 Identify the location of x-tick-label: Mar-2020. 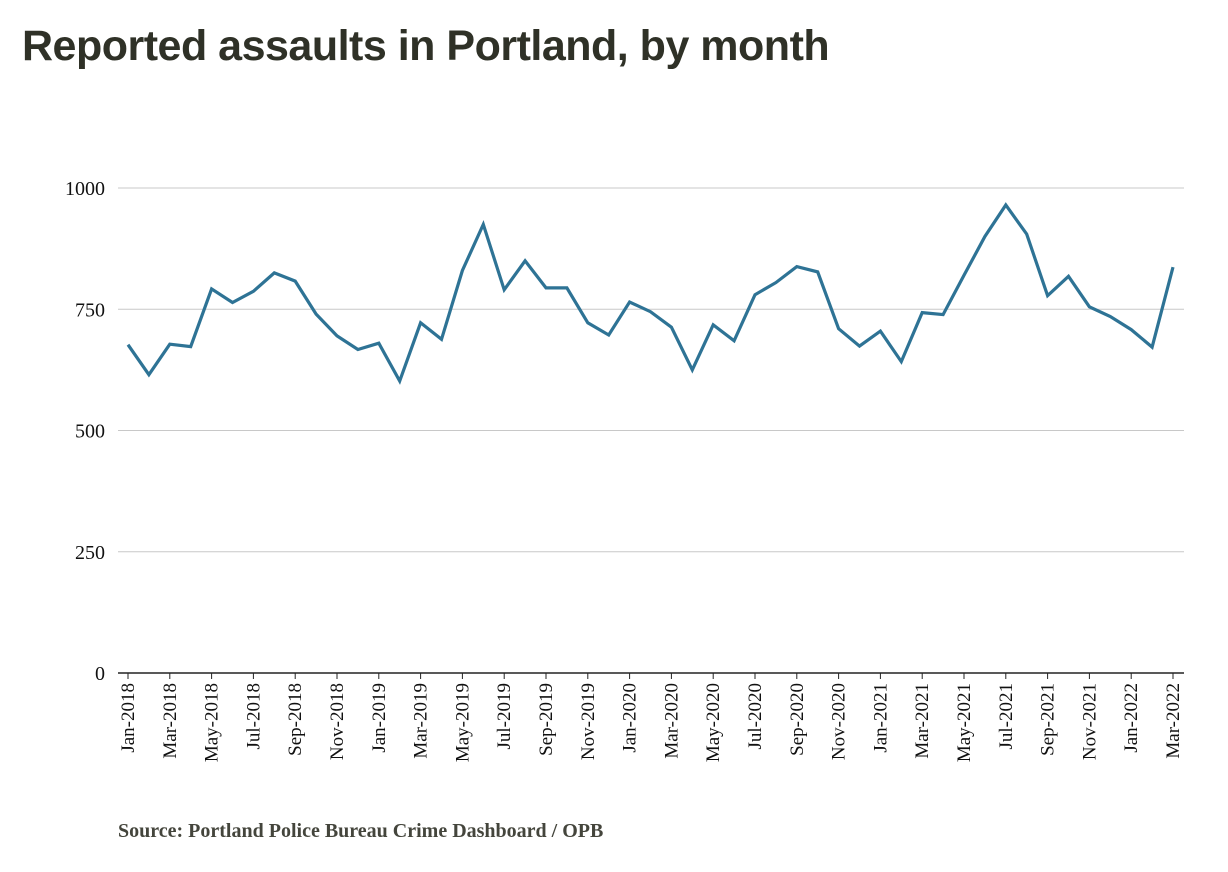
(671, 721).